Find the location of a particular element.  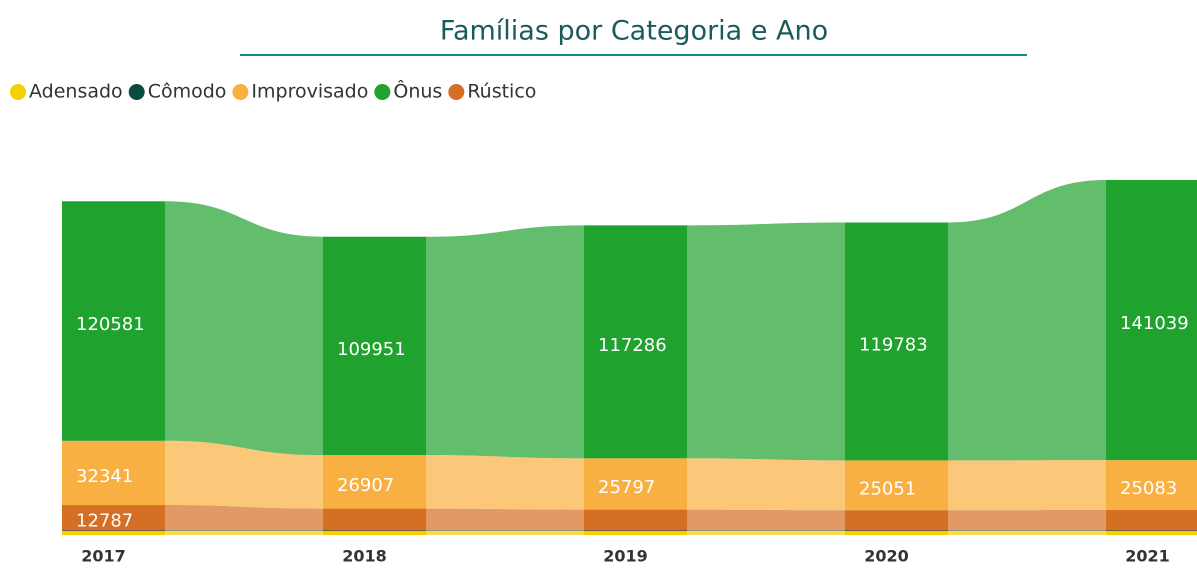

data-label: 117286 is located at coordinates (632, 345).